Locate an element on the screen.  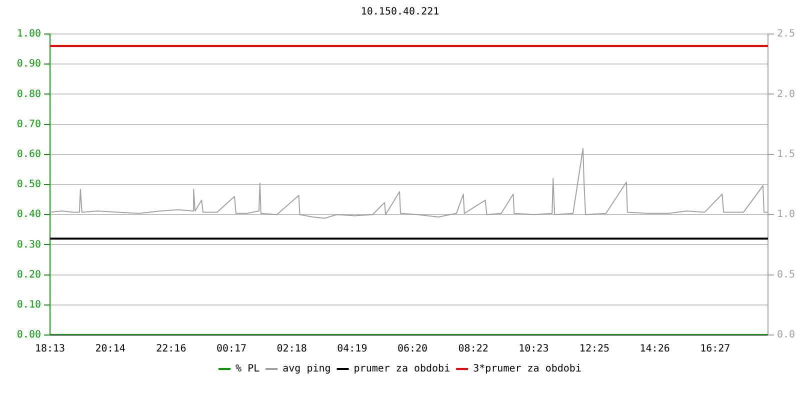
x-tick-label: 14:26 is located at coordinates (655, 349).